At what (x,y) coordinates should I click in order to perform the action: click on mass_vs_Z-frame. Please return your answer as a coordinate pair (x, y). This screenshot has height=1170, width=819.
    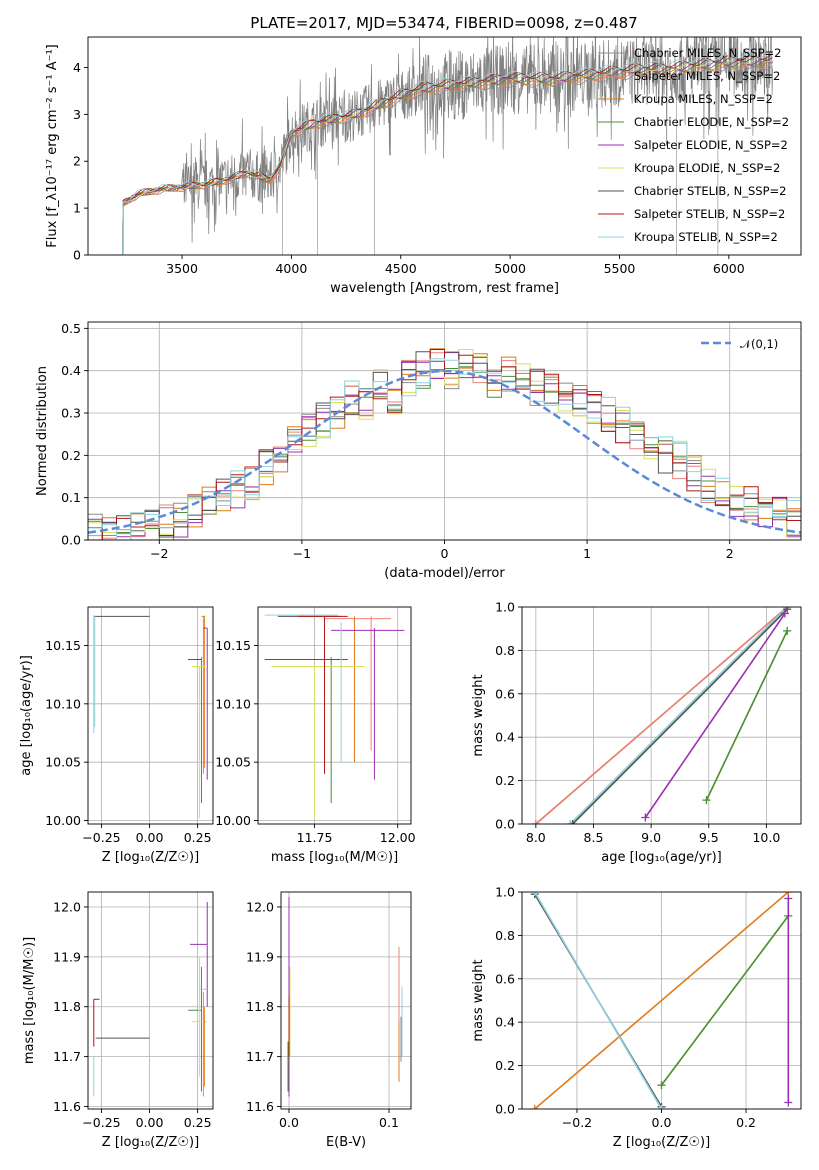
    Looking at the image, I should click on (150, 1000).